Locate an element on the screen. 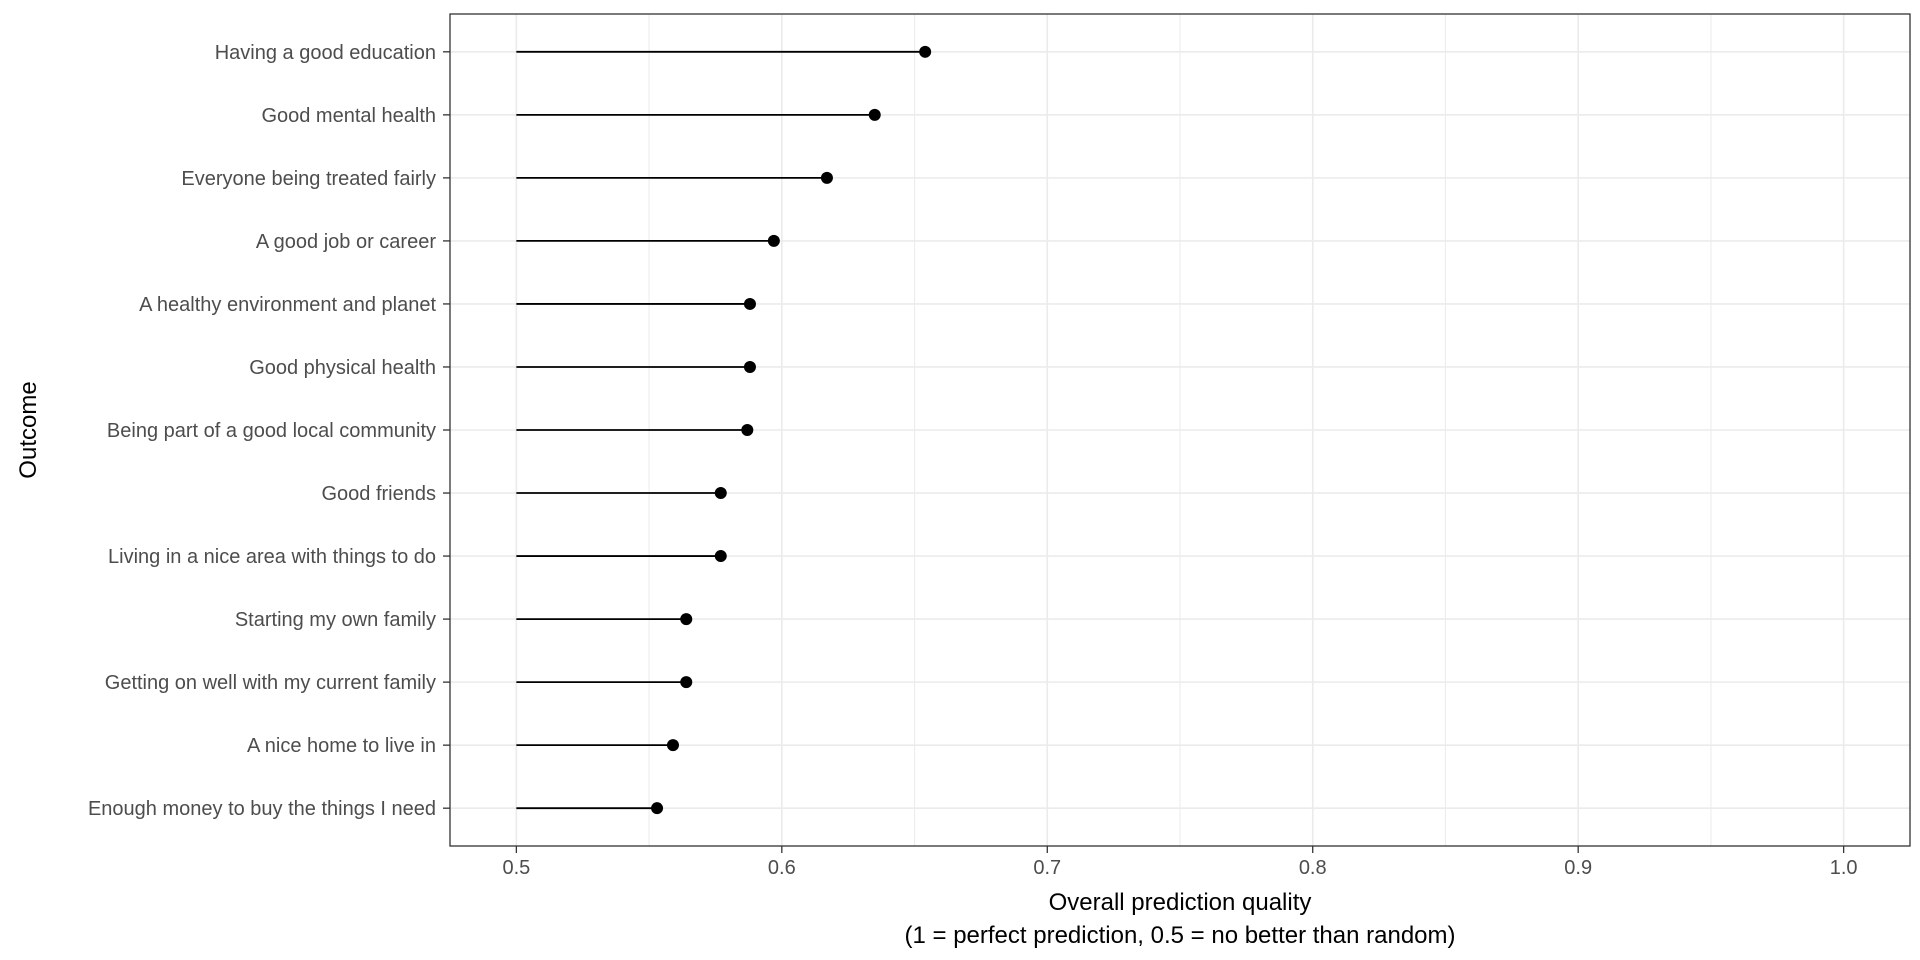 The width and height of the screenshot is (1920, 960). y-tick-label: Being part of a good local community is located at coordinates (271, 431).